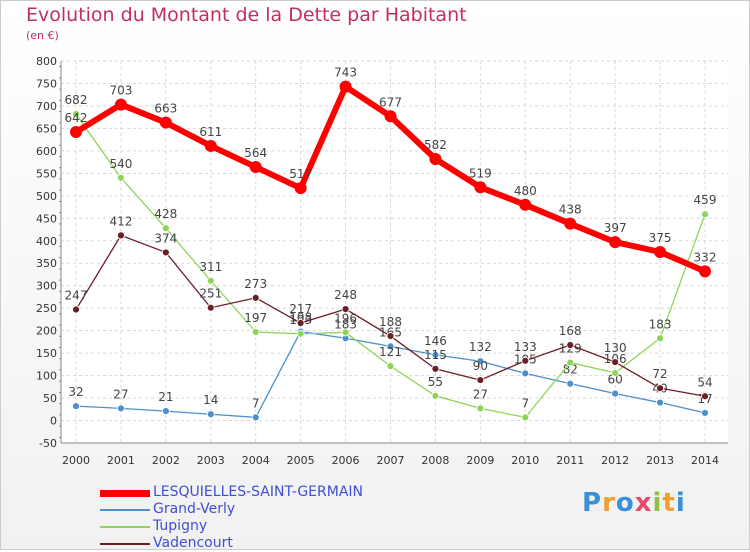  Describe the element at coordinates (525, 191) in the screenshot. I see `data-label: 480` at that location.